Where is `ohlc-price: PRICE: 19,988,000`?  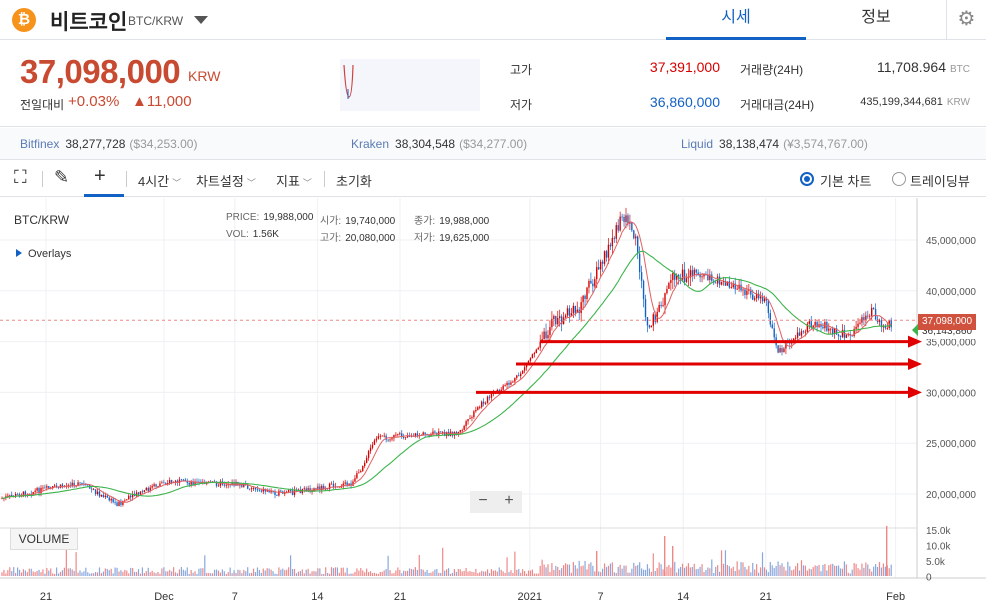 ohlc-price: PRICE: 19,988,000 is located at coordinates (269, 217).